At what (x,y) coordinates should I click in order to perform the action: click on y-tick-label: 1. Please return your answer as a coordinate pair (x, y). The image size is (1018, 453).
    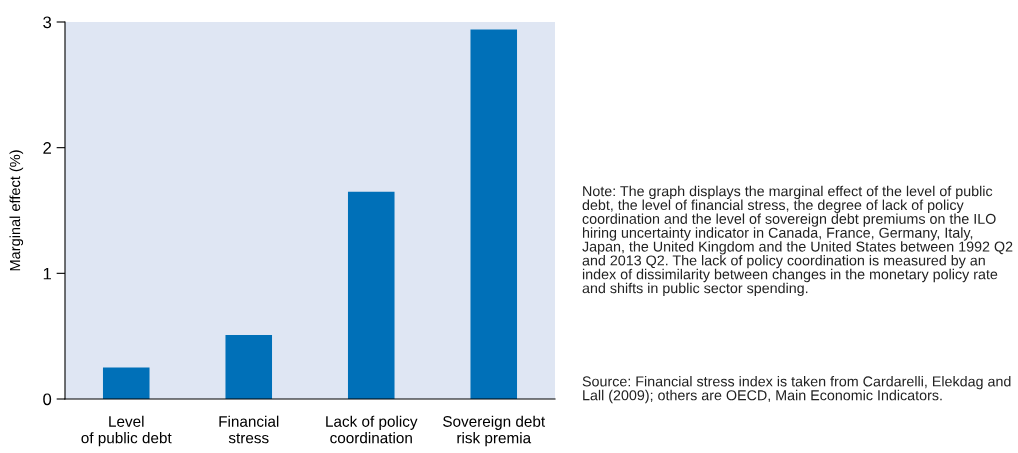
    Looking at the image, I should click on (47, 273).